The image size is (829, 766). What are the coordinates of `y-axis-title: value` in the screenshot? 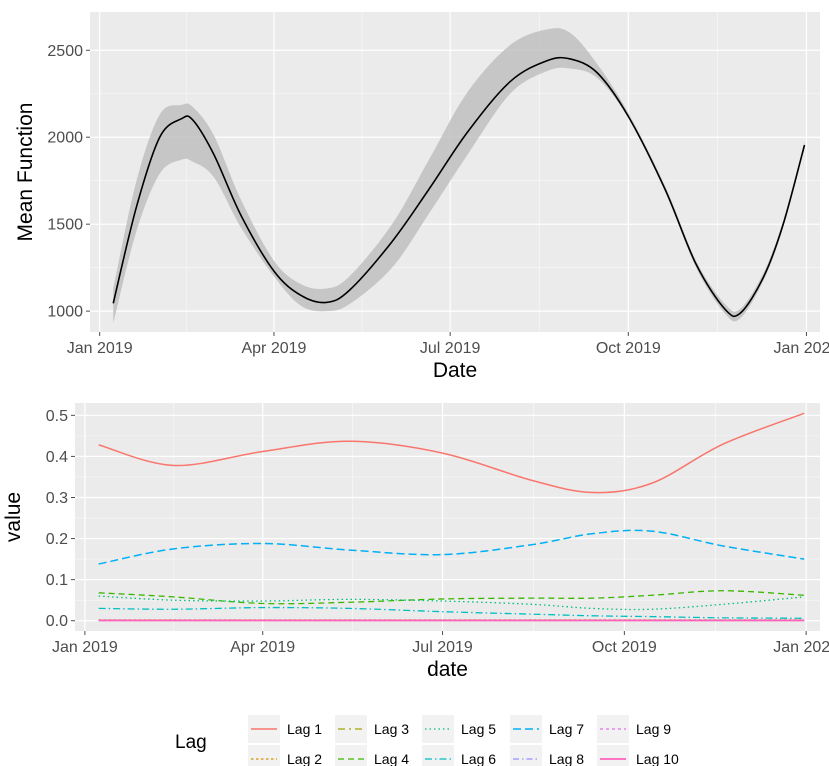 It's located at (13, 517).